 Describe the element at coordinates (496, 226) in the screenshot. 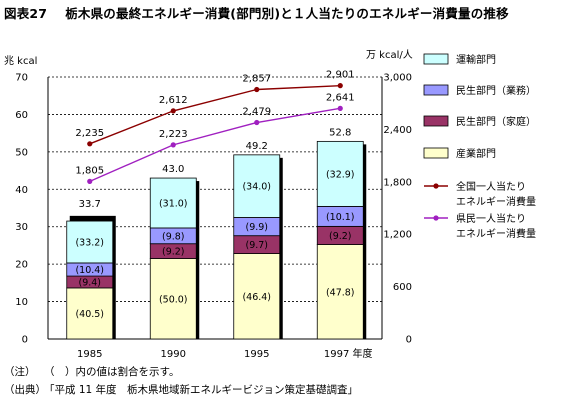

I see `legend-label-prefecture_line: 県民一人当たりエネルギー消費量` at that location.